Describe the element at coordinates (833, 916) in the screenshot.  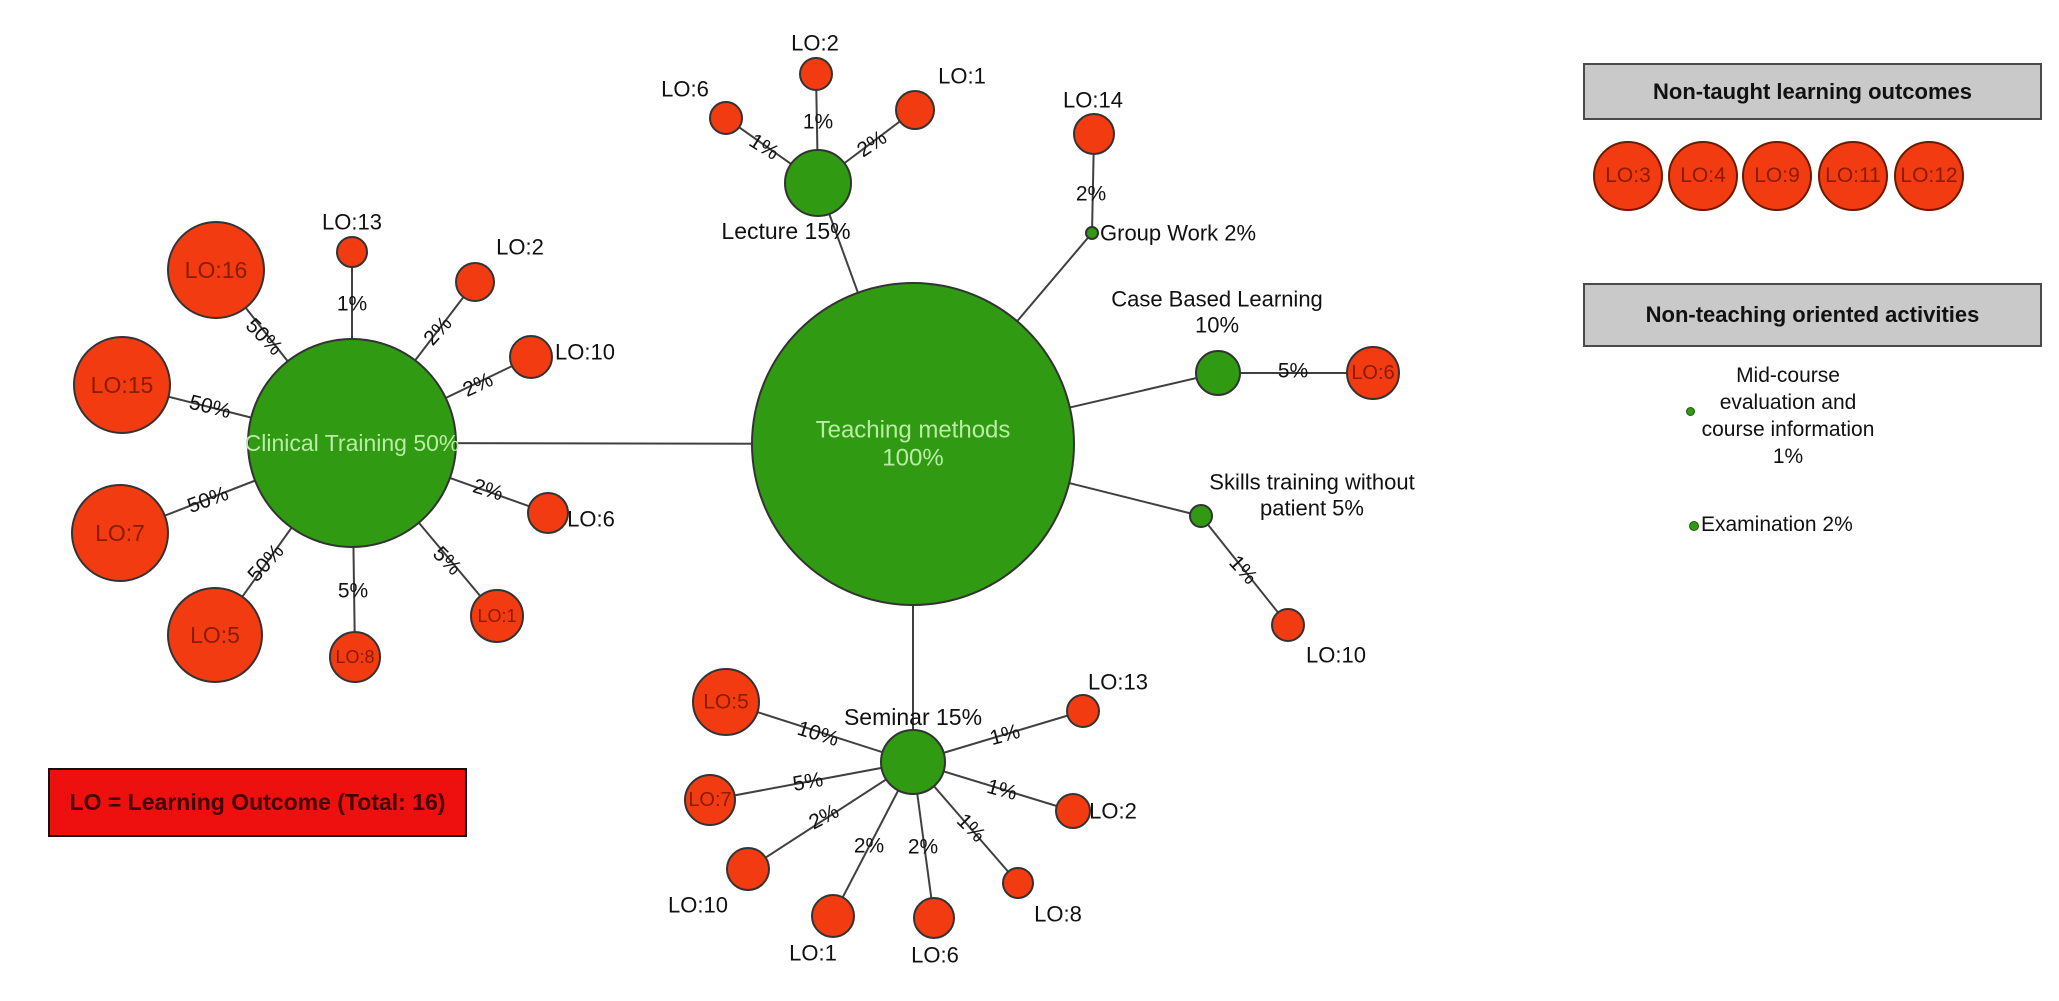
I see `node-se_lo1` at that location.